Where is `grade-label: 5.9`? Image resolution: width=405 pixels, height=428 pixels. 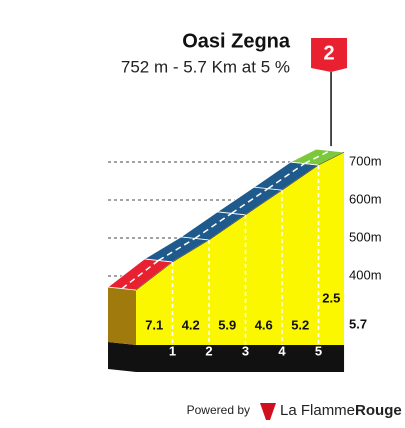 grade-label: 5.9 is located at coordinates (227, 324).